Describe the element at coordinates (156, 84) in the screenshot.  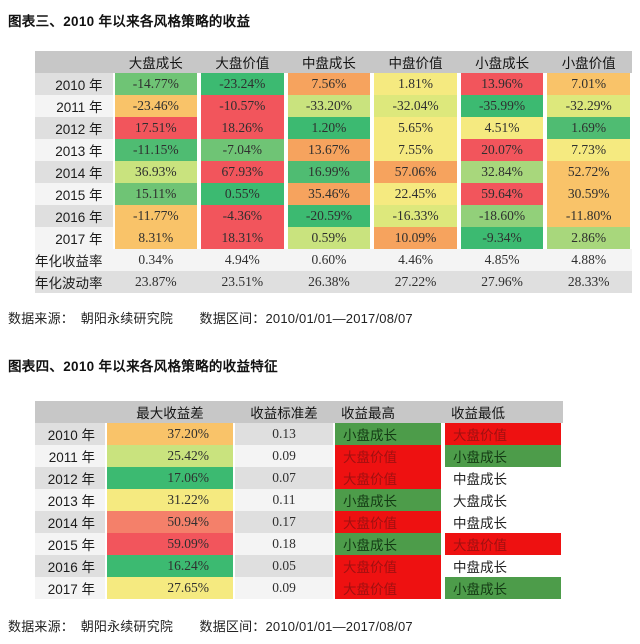
I see `return-cell: -14.77%` at that location.